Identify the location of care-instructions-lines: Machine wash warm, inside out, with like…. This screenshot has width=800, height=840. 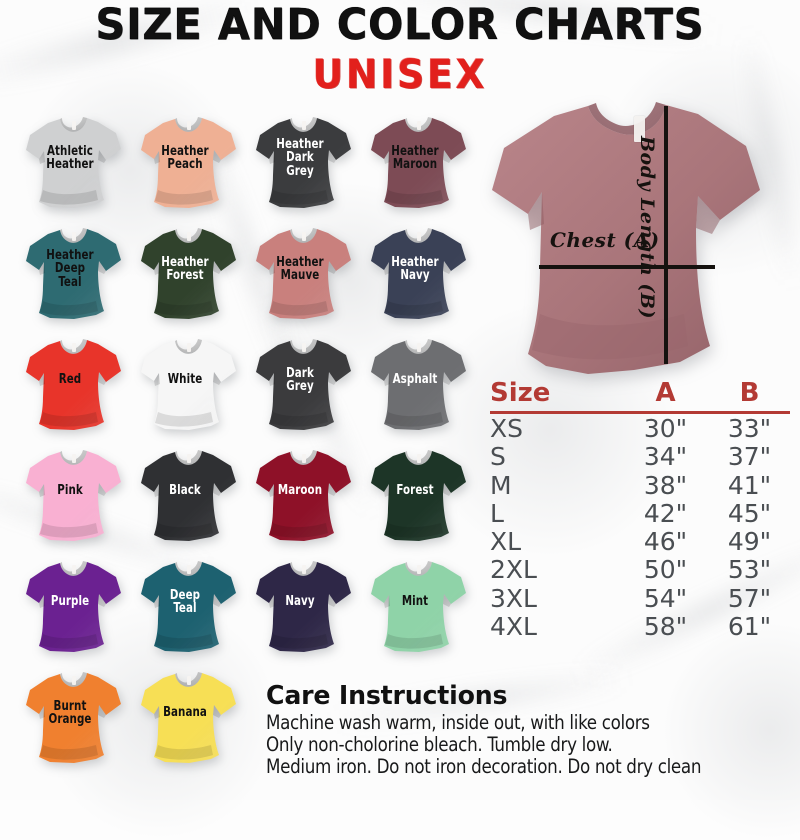
(533, 744).